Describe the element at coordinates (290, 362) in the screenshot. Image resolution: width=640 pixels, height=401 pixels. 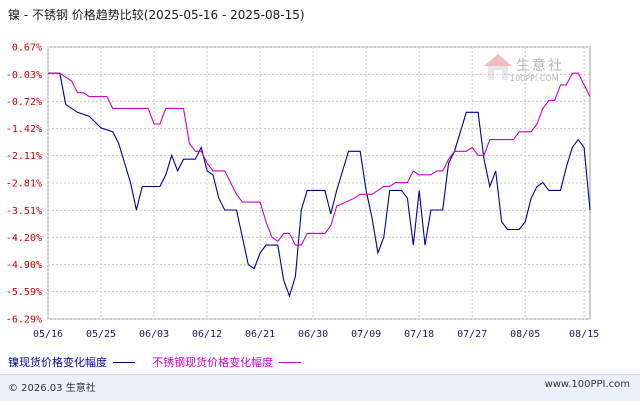
I see `legend-swatch-series2` at that location.